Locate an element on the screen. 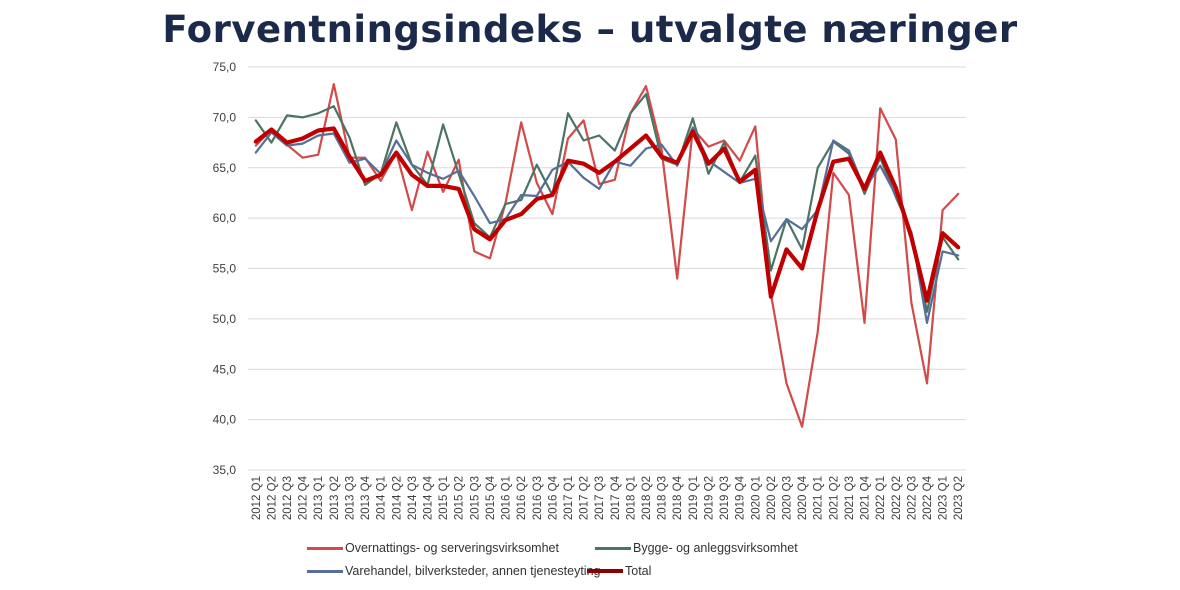 The width and height of the screenshot is (1180, 590). x-tick-label: 2019 Q4 is located at coordinates (741, 497).